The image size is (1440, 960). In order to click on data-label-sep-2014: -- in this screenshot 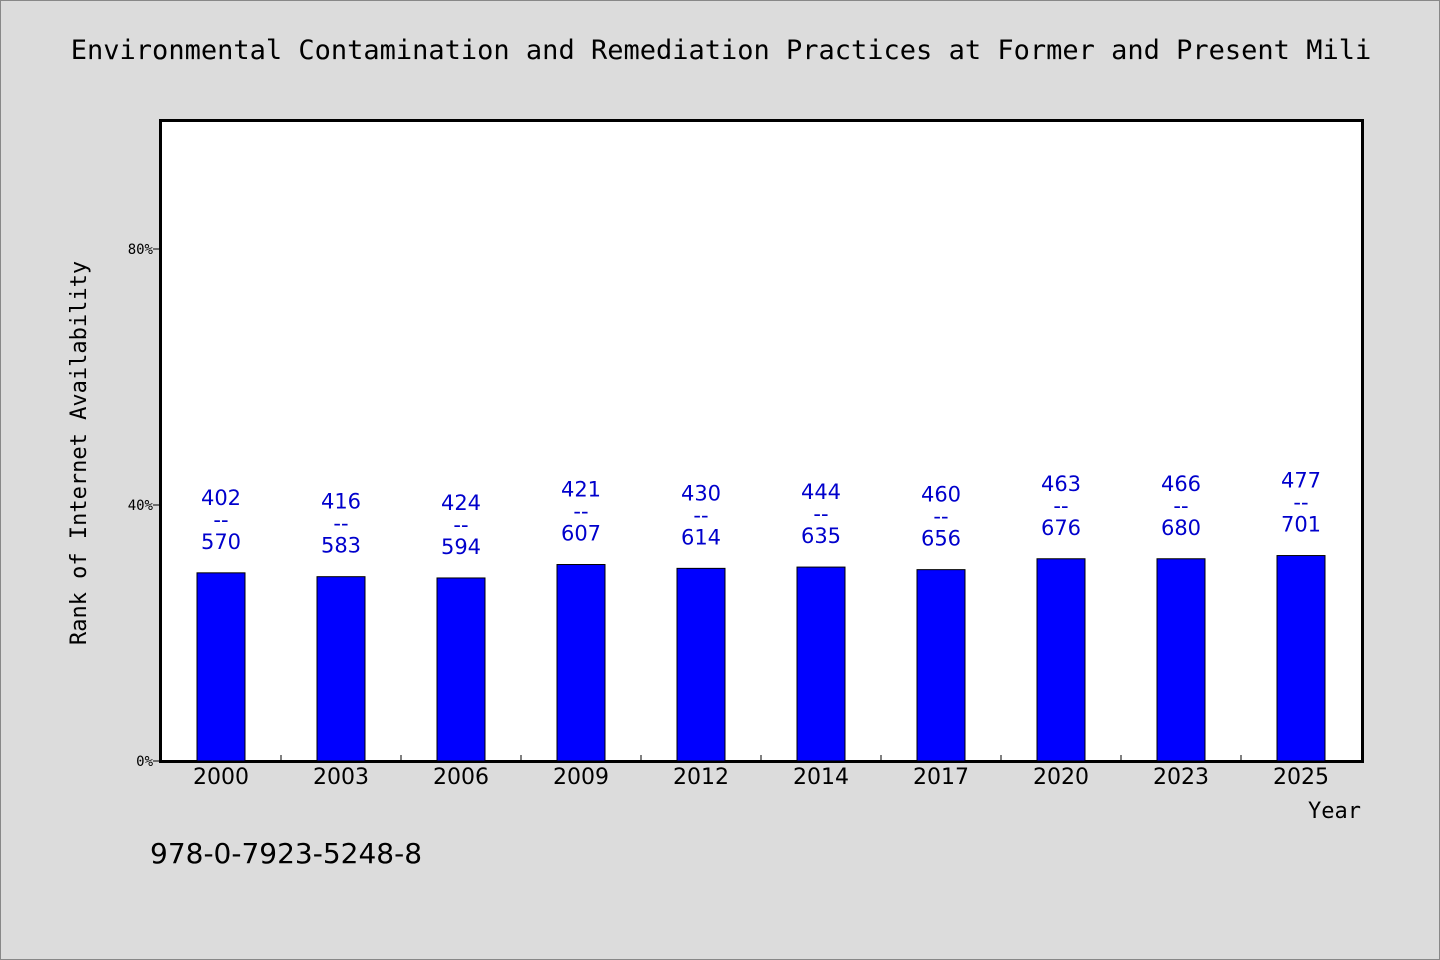, I will do `click(820, 514)`.